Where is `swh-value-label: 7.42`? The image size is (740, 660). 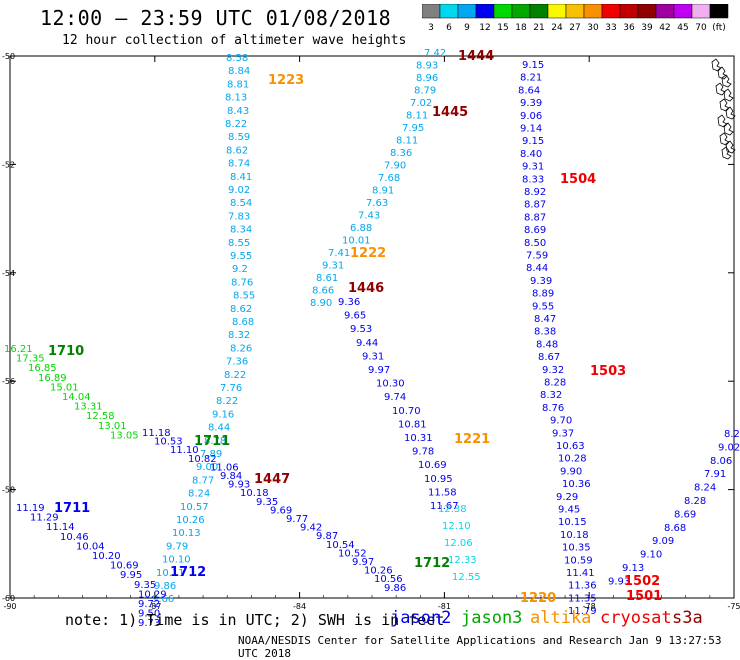 swh-value-label: 7.42 is located at coordinates (435, 53).